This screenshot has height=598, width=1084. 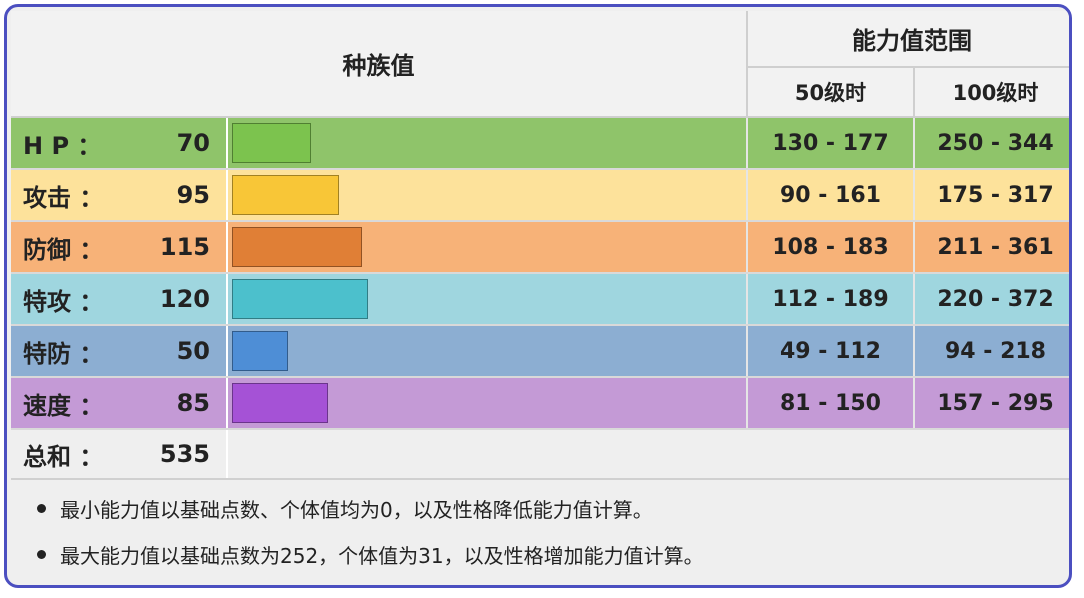 What do you see at coordinates (119, 195) in the screenshot?
I see `stat-label-cell: 攻击 ： 95` at bounding box center [119, 195].